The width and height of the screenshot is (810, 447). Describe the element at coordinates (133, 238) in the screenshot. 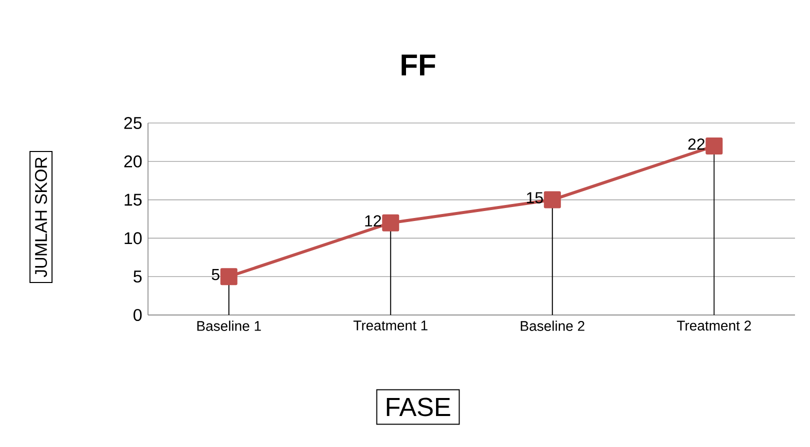

I see `y-tick-label: 10` at that location.